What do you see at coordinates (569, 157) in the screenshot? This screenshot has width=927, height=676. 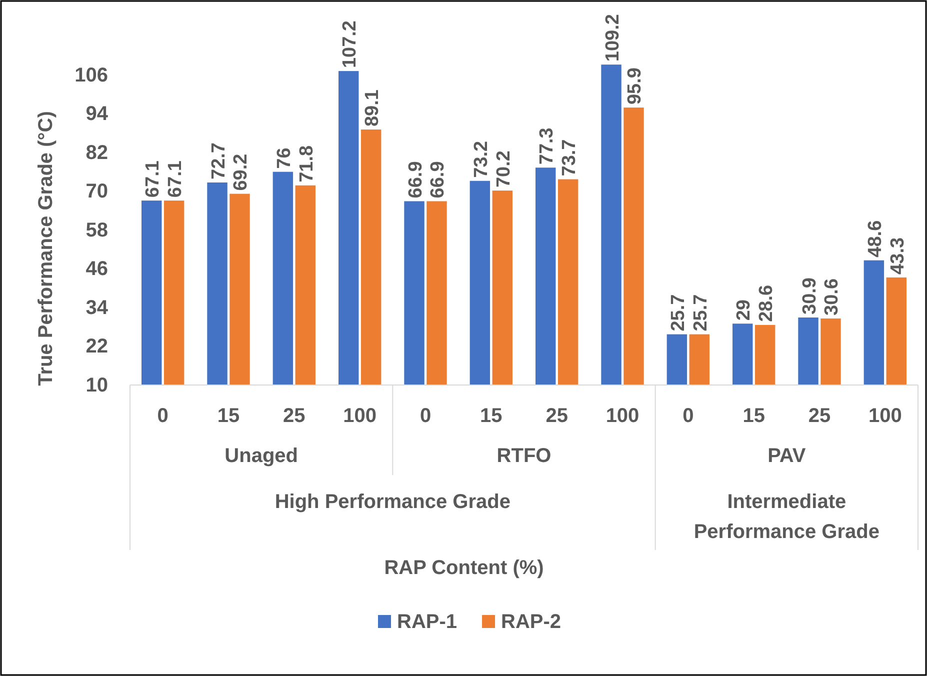 I see `data-label: 73.7` at bounding box center [569, 157].